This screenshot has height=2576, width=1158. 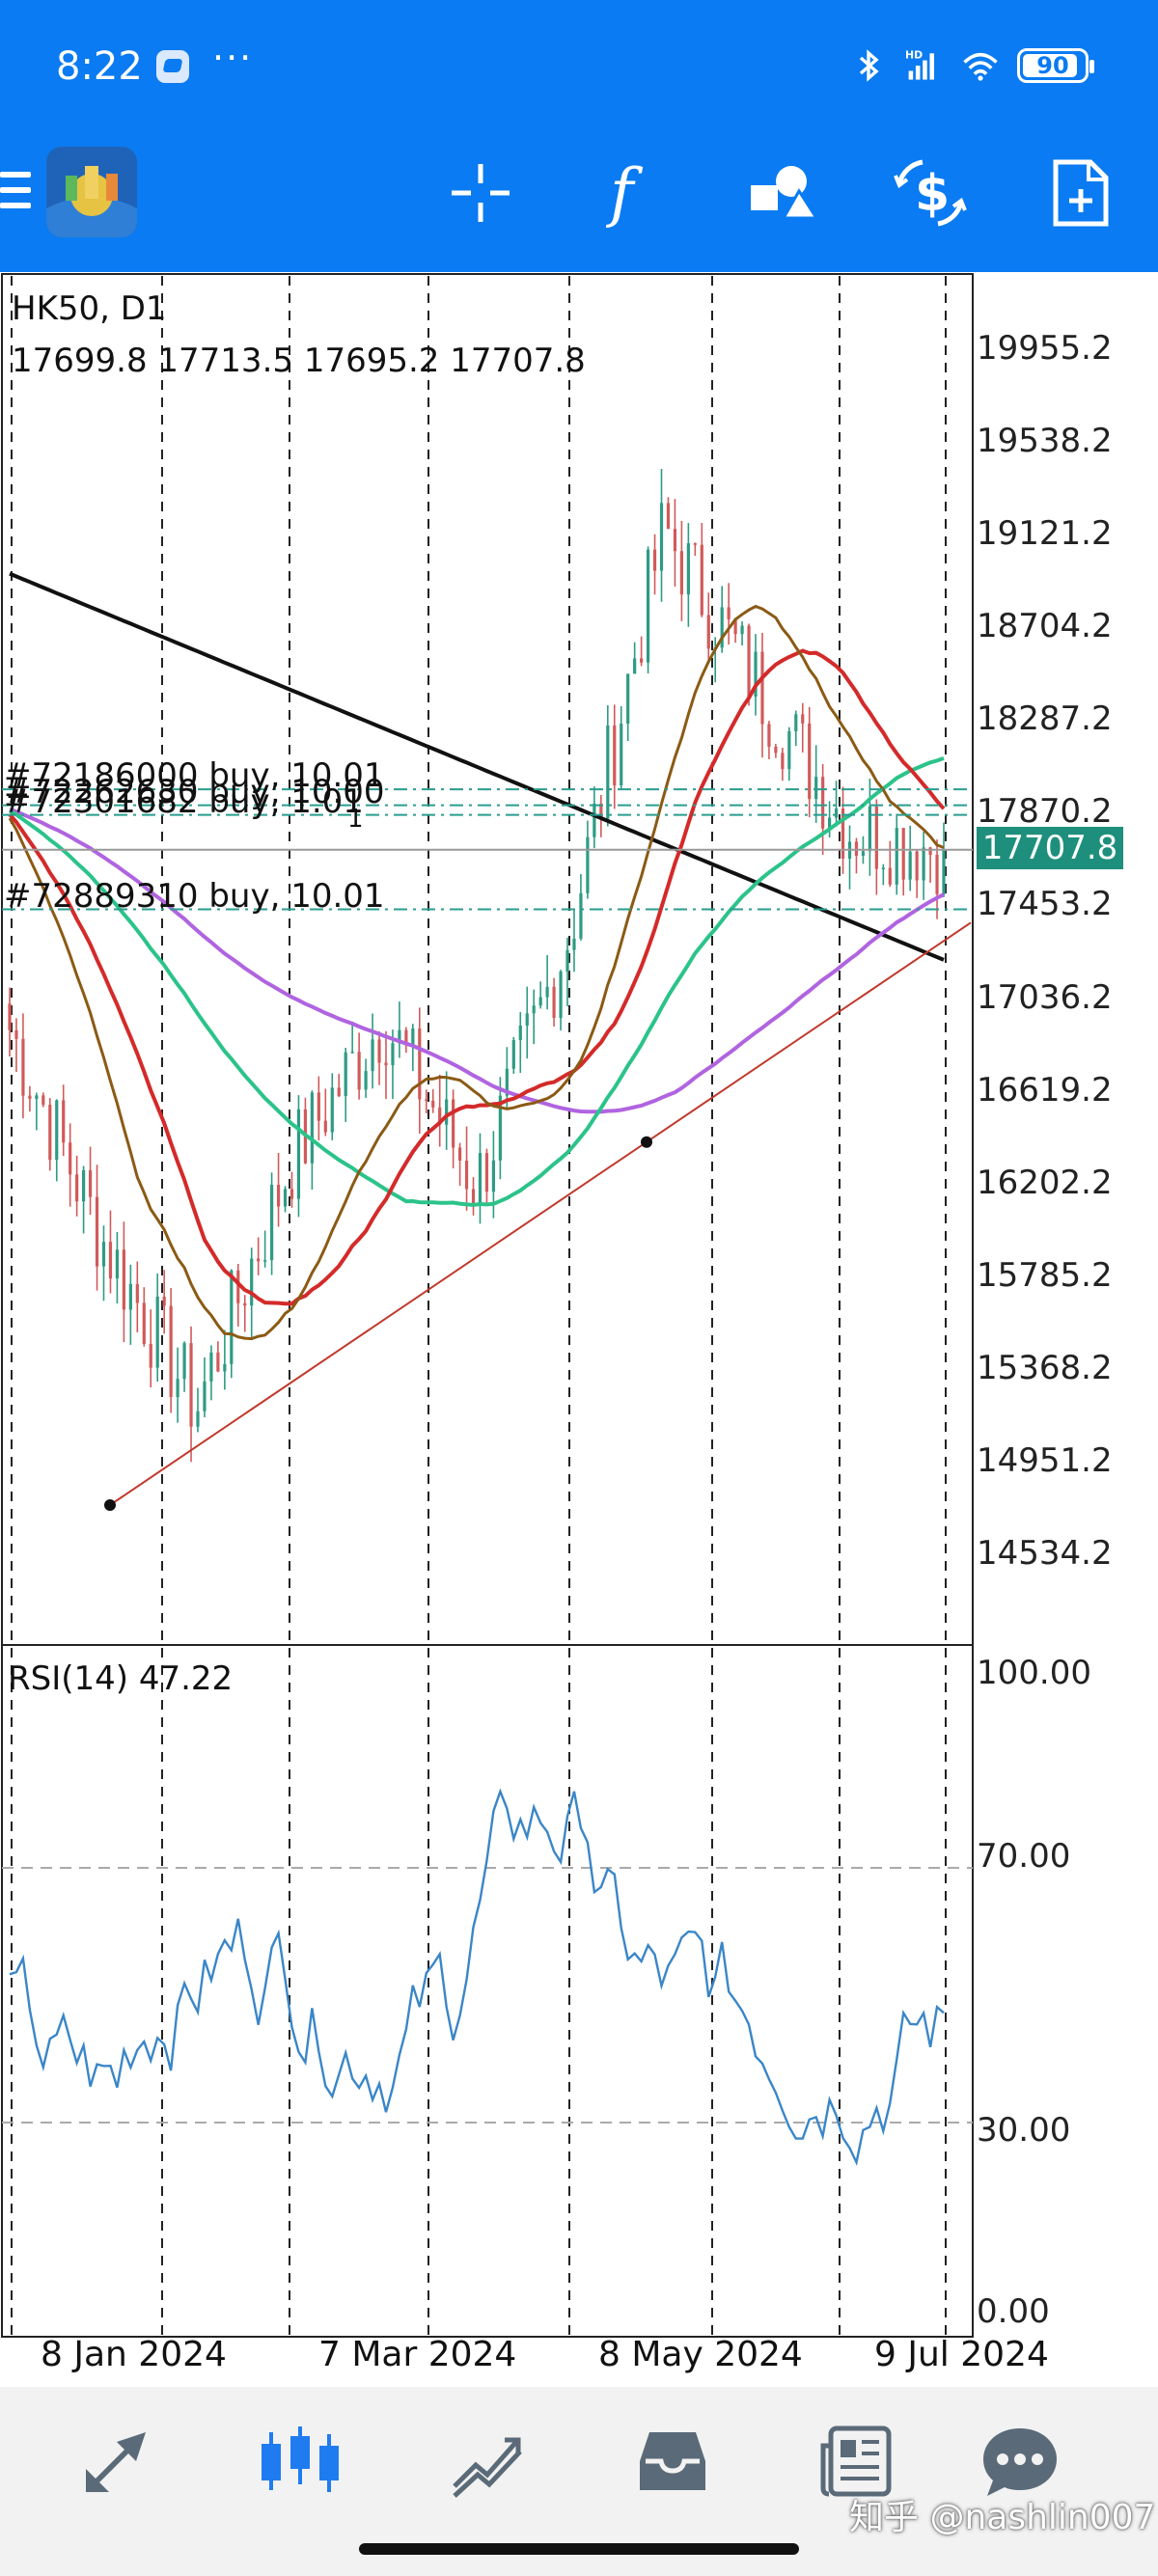 What do you see at coordinates (1050, 65) in the screenshot?
I see `battery-fill` at bounding box center [1050, 65].